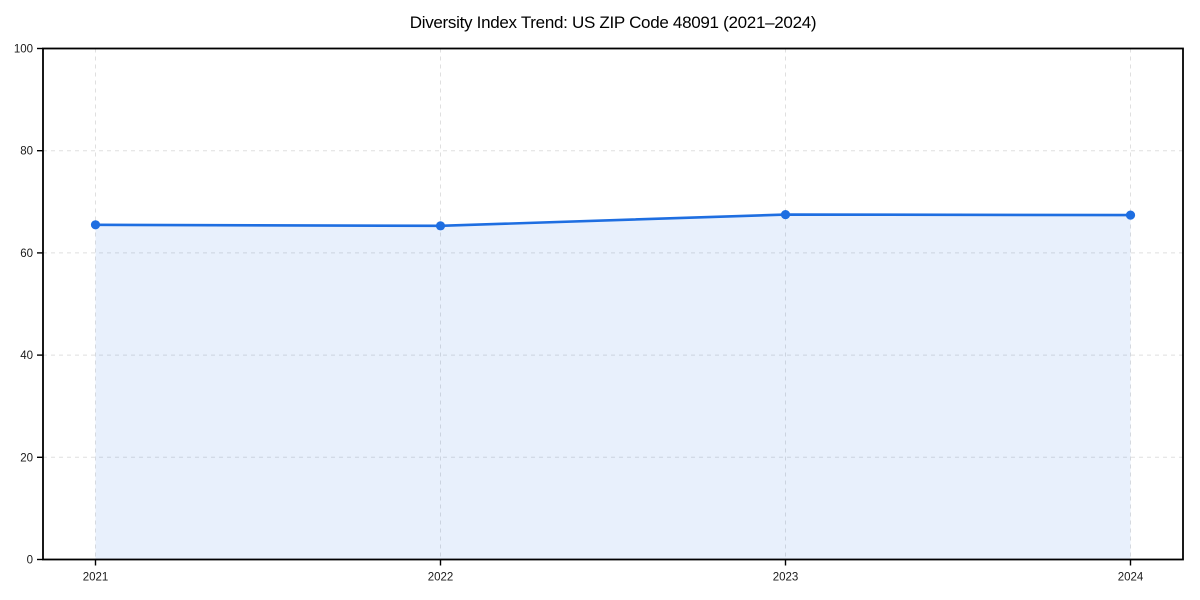  What do you see at coordinates (441, 578) in the screenshot?
I see `x-axis-tick-label: 2022` at bounding box center [441, 578].